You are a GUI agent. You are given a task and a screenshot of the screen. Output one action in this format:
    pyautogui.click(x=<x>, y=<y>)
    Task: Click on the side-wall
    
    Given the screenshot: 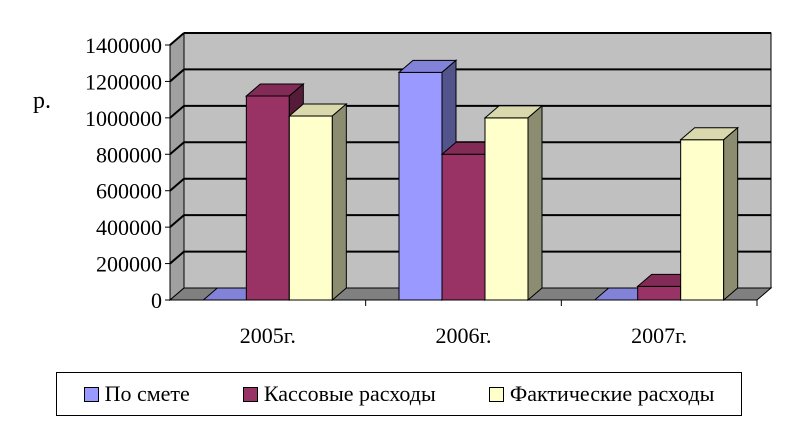 What is the action you would take?
    pyautogui.click(x=177, y=166)
    